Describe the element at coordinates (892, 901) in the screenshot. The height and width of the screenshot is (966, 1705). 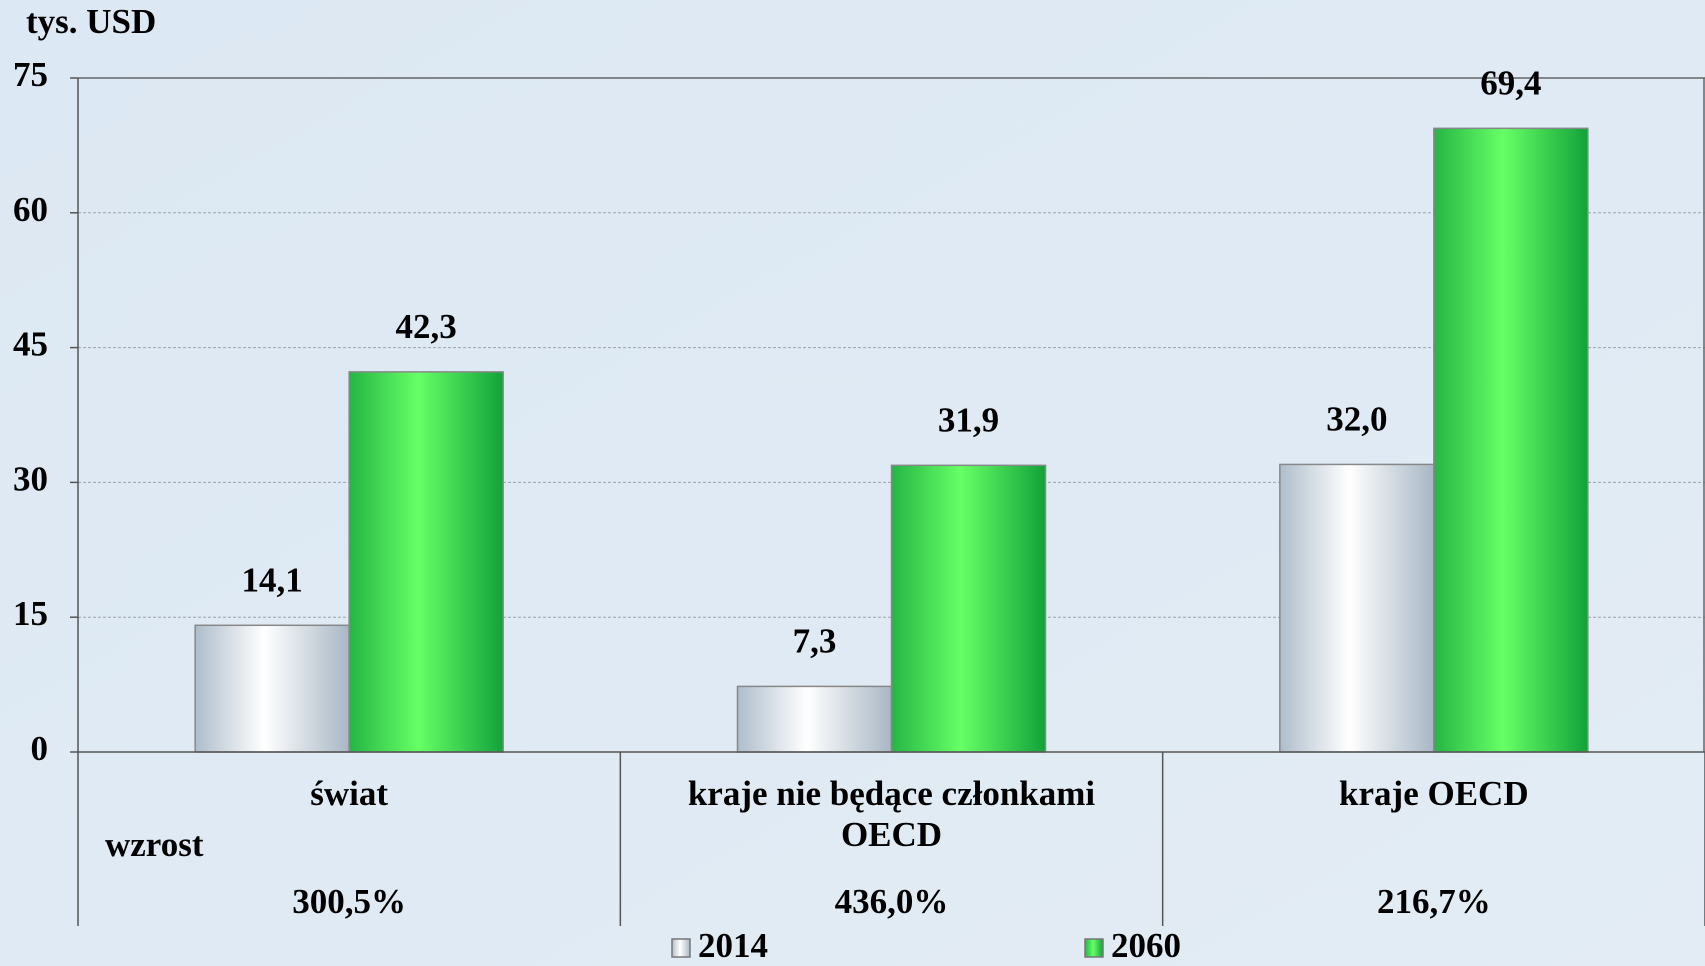
I see `growth-value: 436,0%` at that location.